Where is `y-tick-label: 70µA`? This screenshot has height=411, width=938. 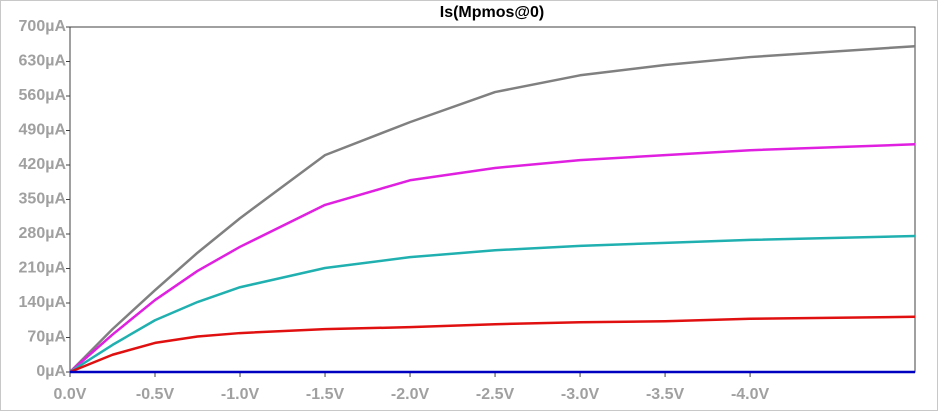
y-tick-label: 70µA is located at coordinates (46, 337).